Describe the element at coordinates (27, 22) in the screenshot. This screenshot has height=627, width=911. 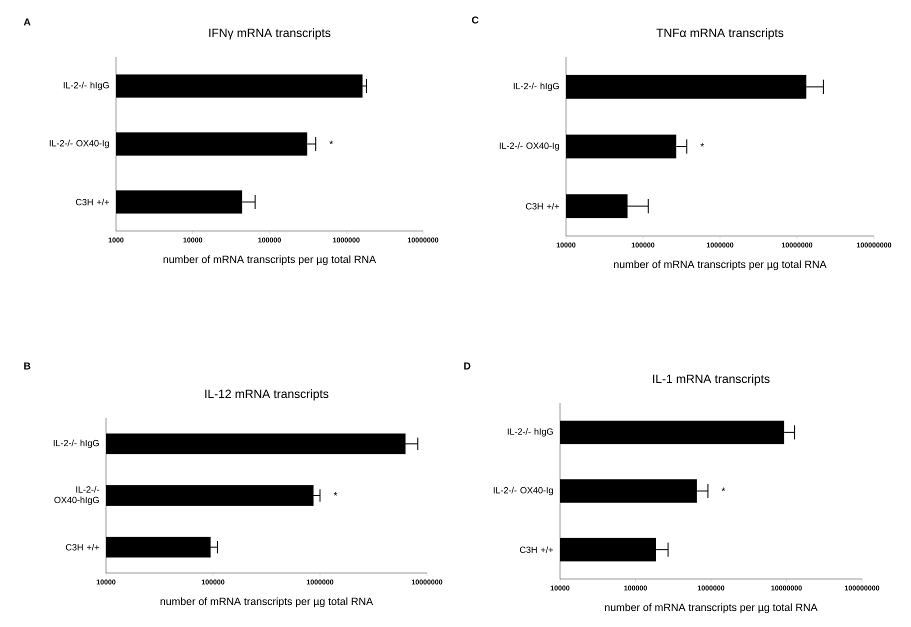
I see `text: A` at that location.